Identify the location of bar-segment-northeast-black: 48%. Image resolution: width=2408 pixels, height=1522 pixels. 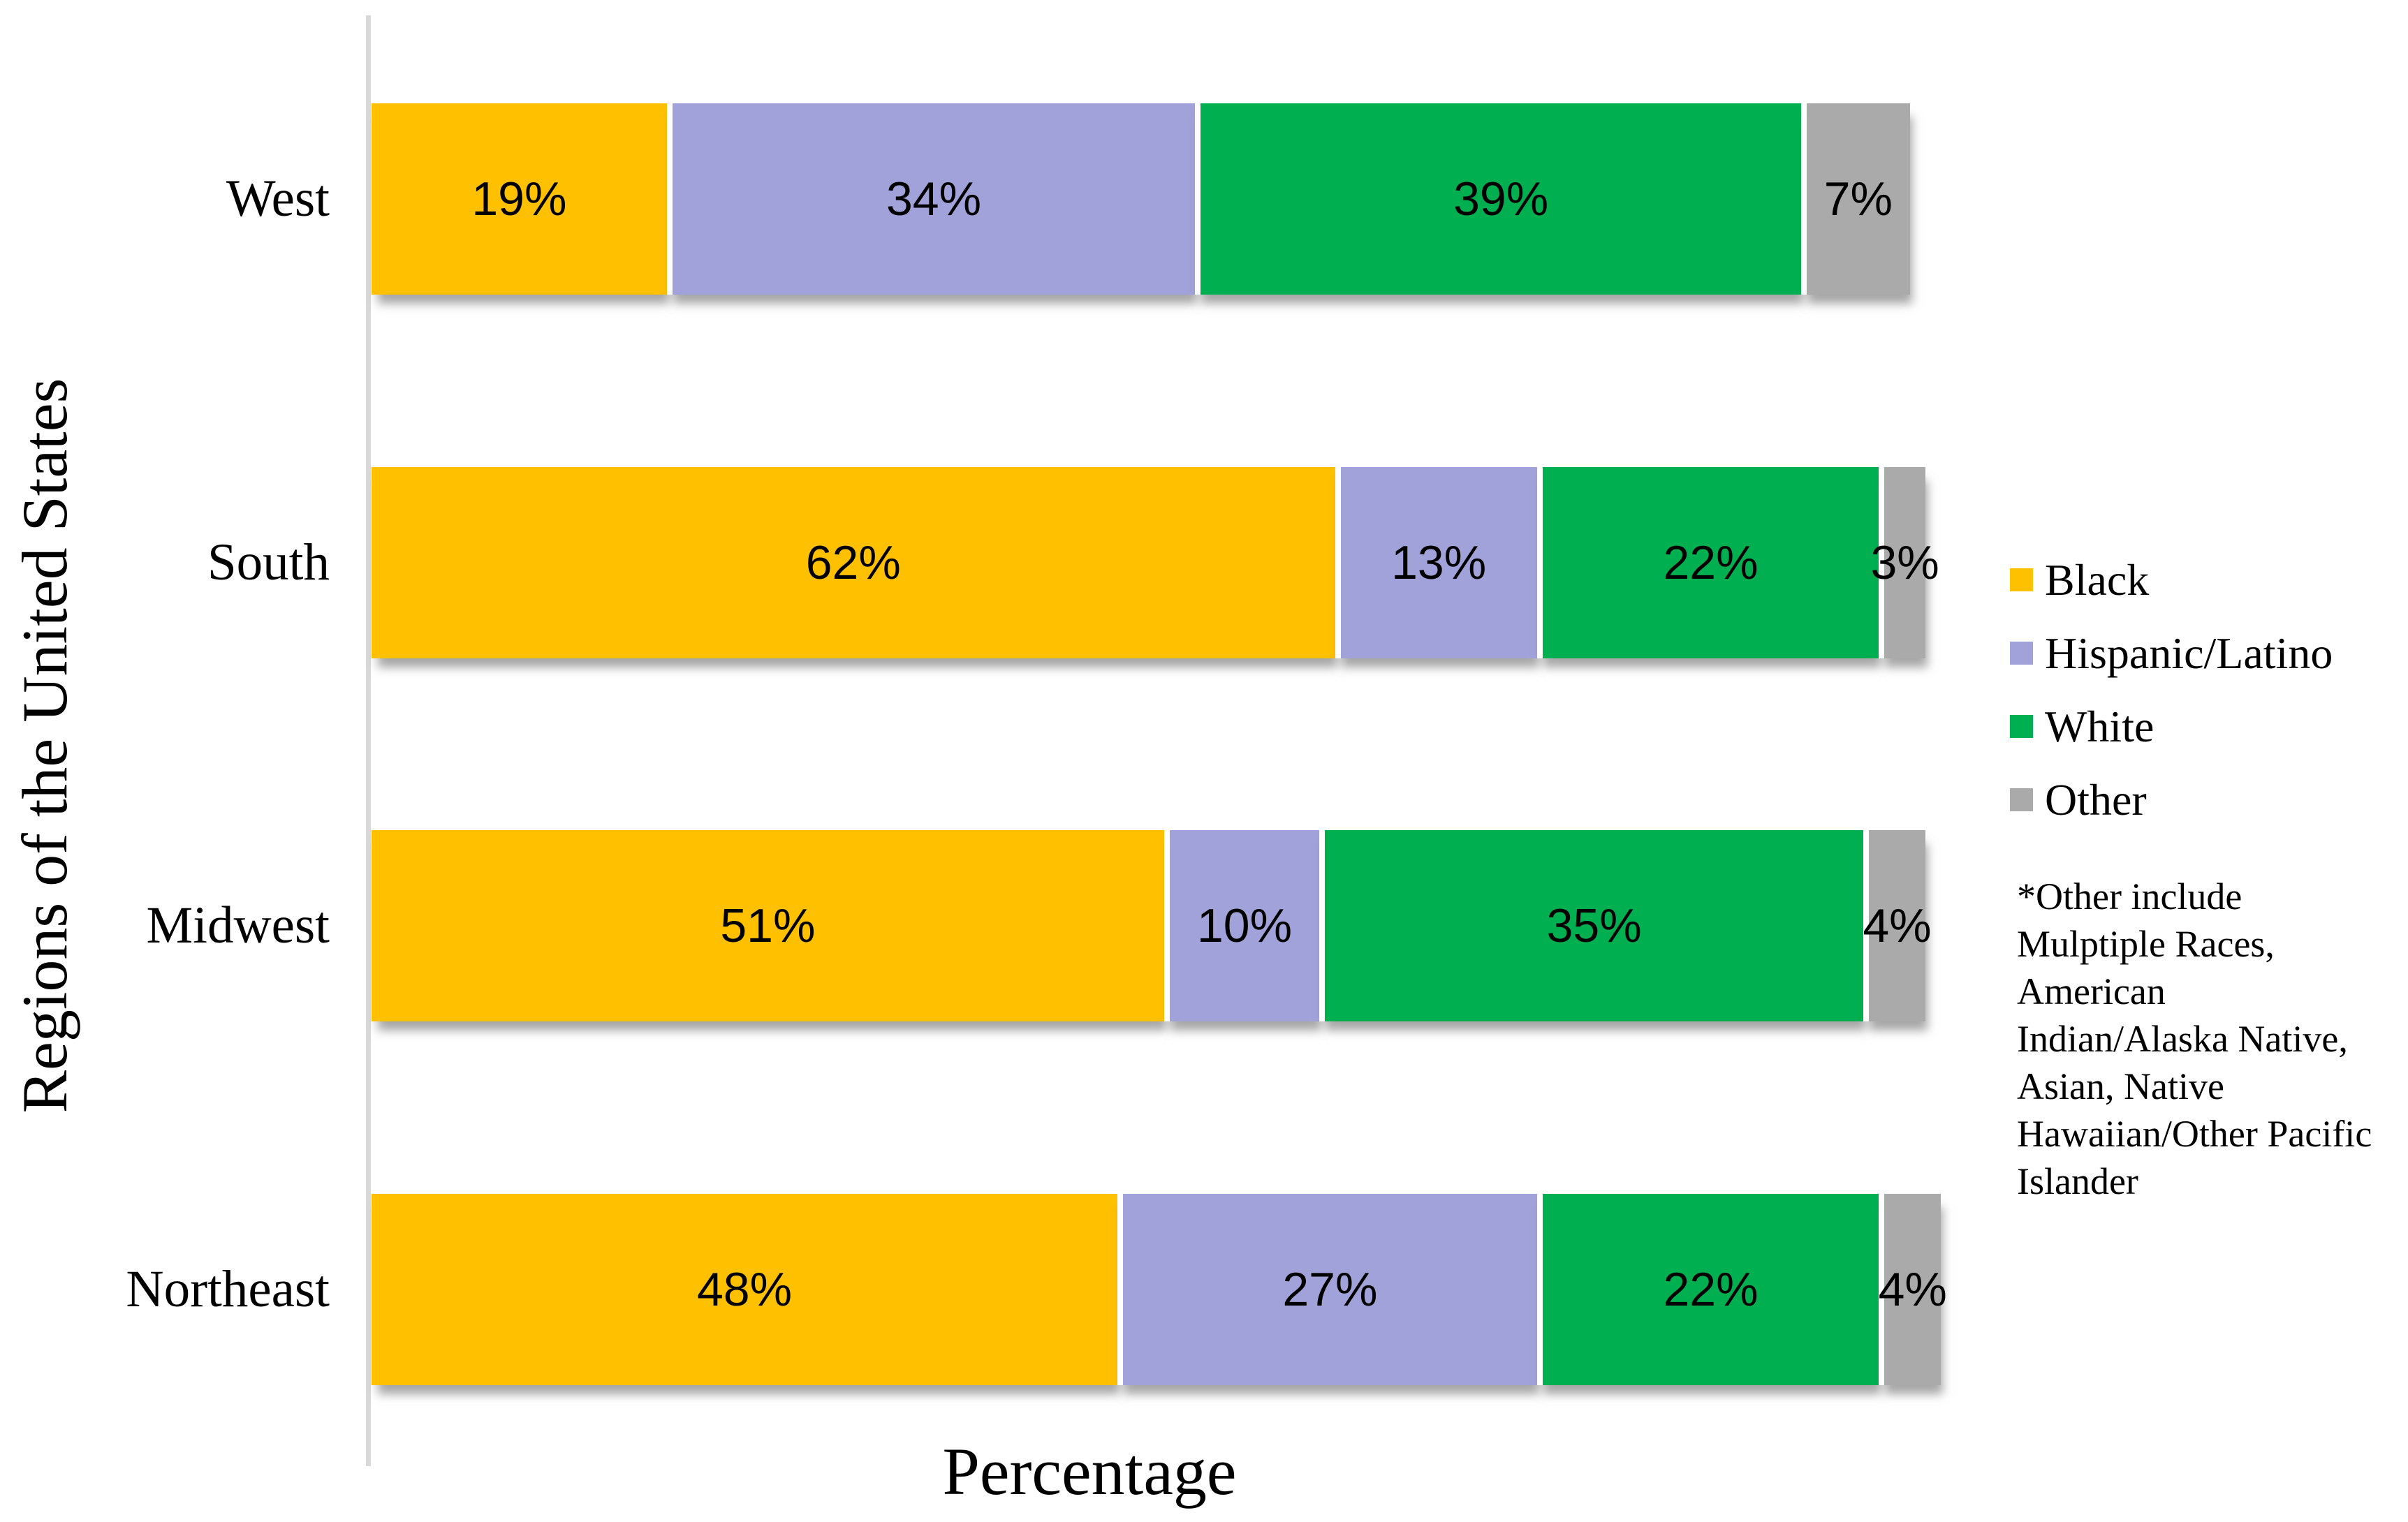
(744, 1289).